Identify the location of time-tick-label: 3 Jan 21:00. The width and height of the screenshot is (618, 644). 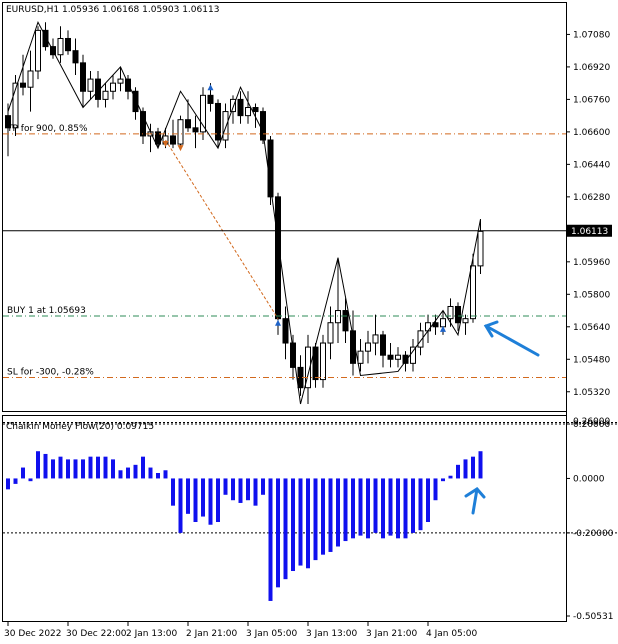
(392, 634).